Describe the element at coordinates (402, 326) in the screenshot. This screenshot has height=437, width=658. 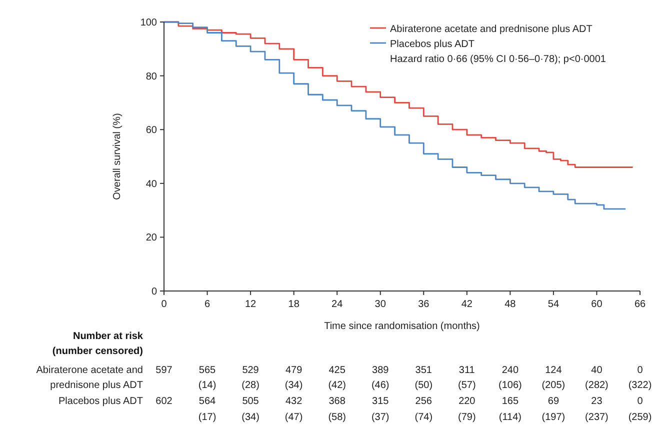
I see `x-axis-title: Time since randomisation (months)` at that location.